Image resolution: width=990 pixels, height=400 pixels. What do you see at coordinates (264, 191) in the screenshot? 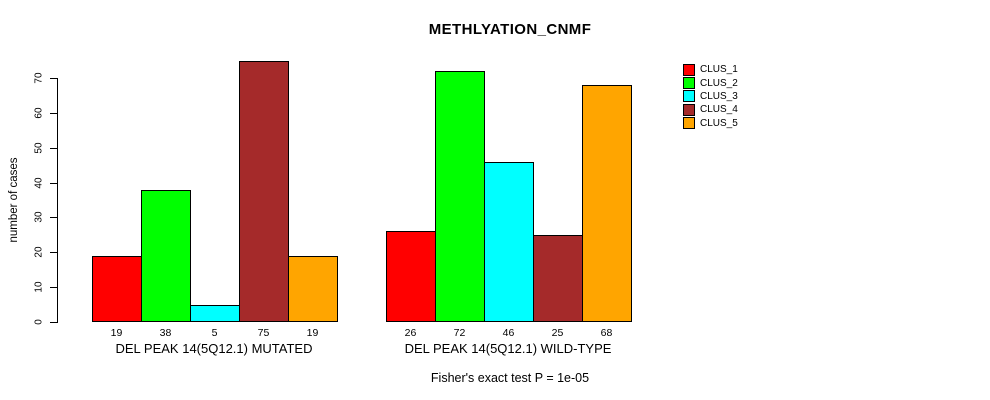
I see `bar-clus_4-g1` at bounding box center [264, 191].